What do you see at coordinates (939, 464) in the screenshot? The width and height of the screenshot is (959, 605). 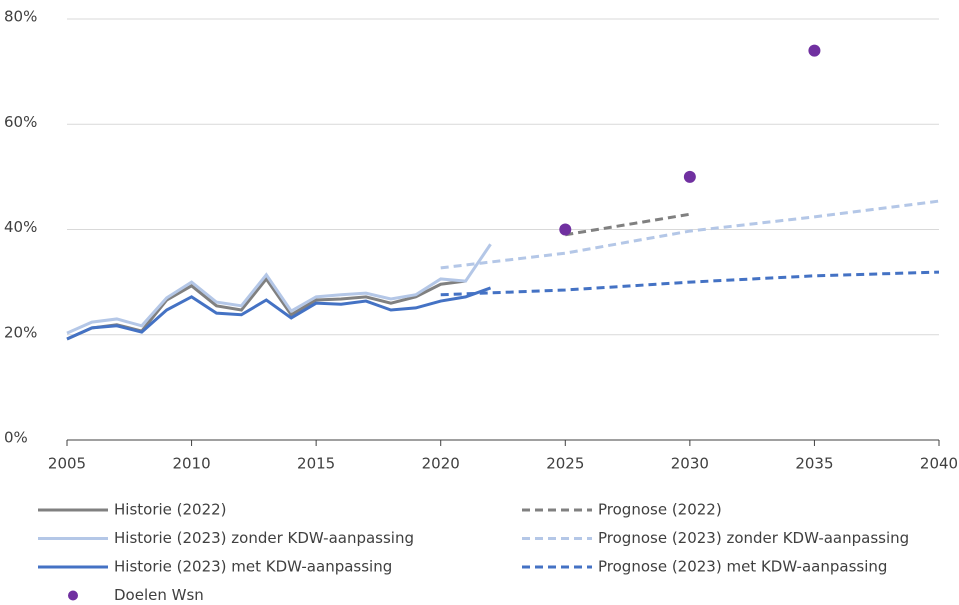 I see `x-tick-label: 2040` at bounding box center [939, 464].